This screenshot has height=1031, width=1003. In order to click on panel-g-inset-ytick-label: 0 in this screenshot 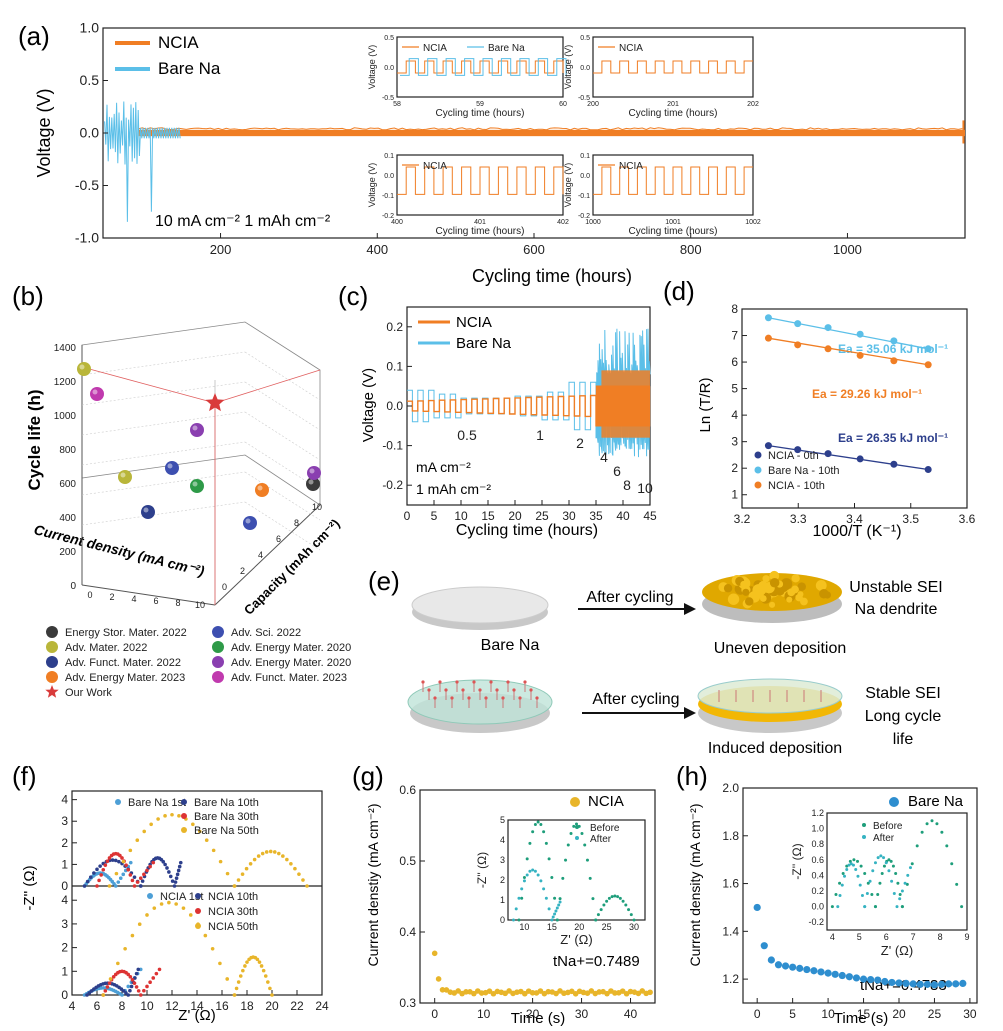, I will do `click(502, 920)`.